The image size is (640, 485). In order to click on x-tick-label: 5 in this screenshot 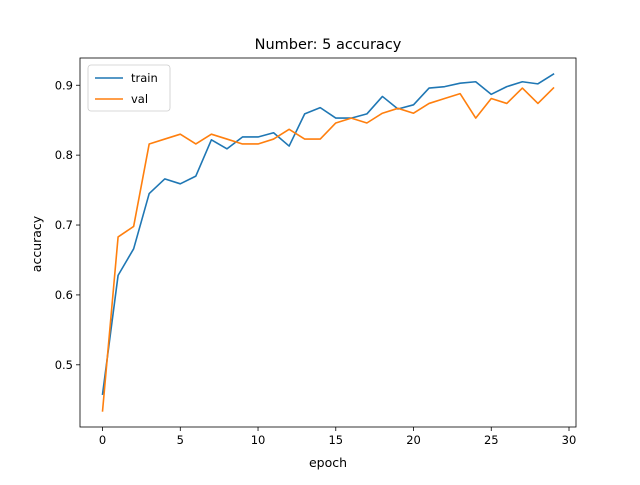, I will do `click(180, 440)`.